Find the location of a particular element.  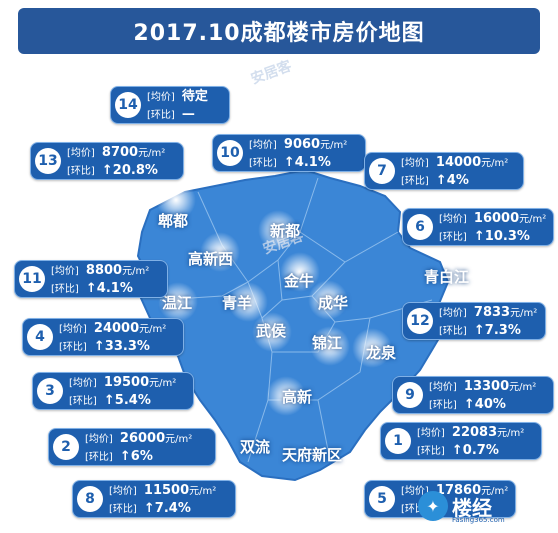

ratio-change: ↑40% is located at coordinates (484, 404).